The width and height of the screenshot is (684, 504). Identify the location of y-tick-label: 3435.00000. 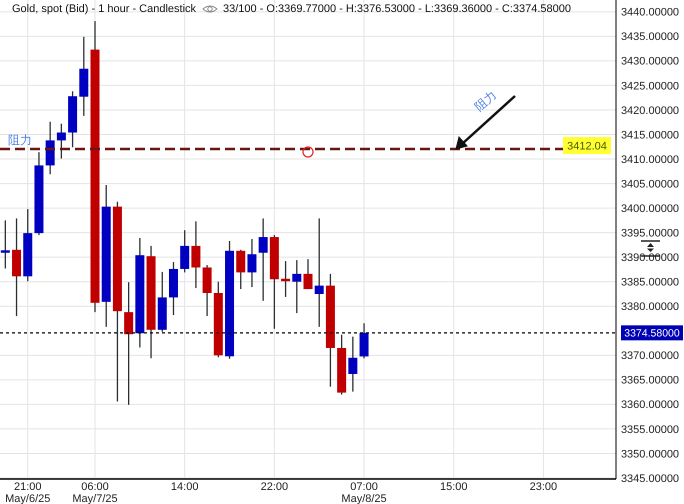
(650, 37).